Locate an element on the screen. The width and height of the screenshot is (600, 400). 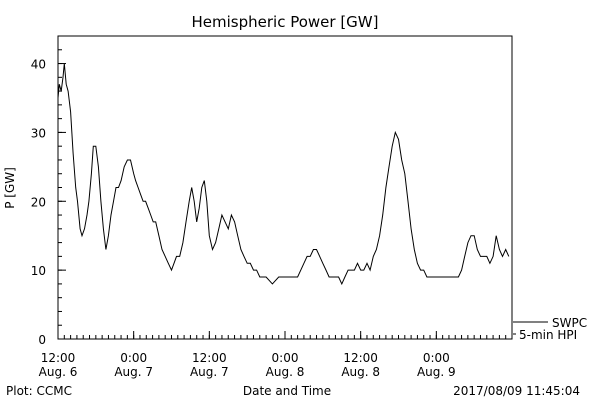
x-tick-label-date: Aug. 9 is located at coordinates (436, 372).